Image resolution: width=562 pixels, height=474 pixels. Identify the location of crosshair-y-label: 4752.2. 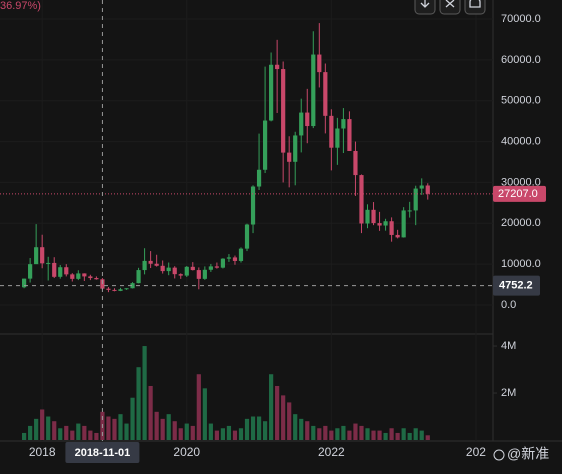
(516, 286).